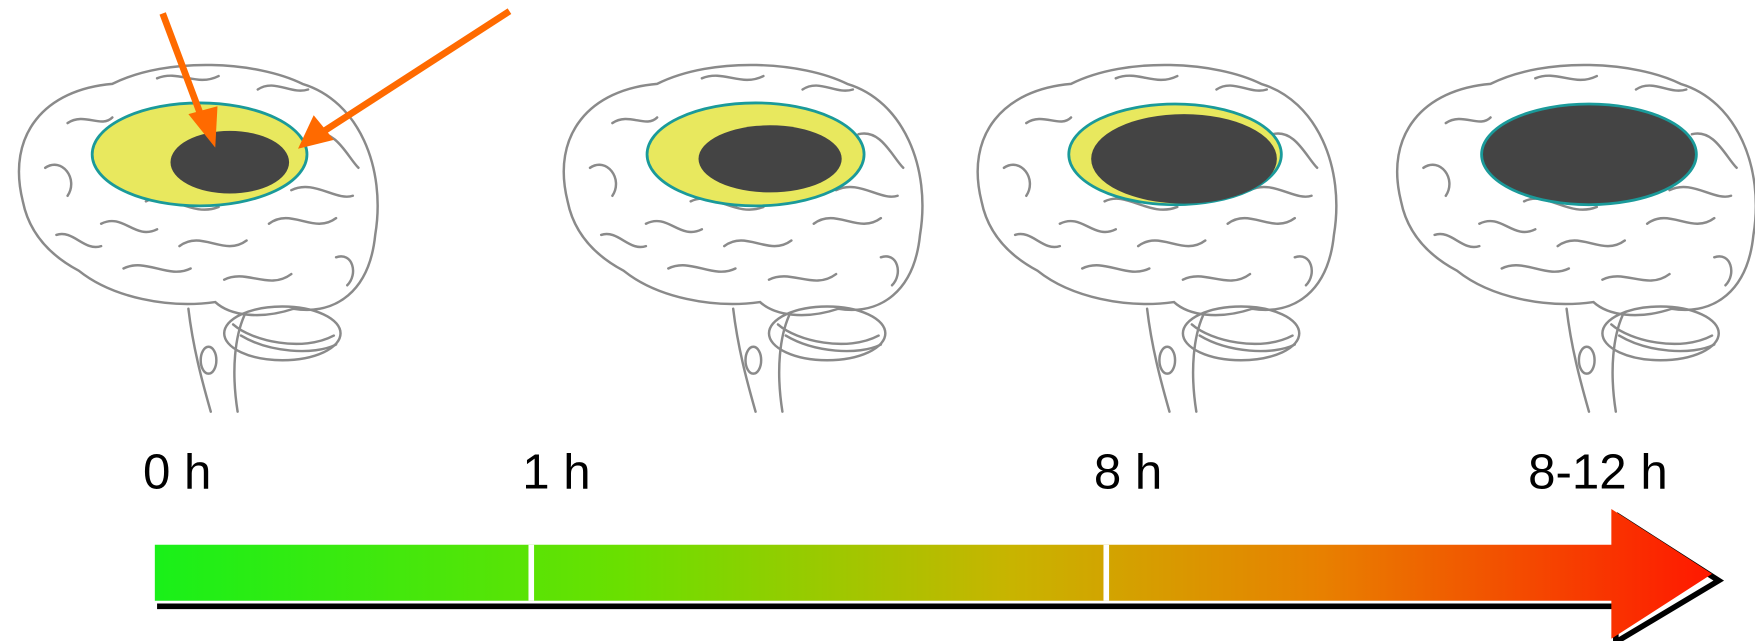 This screenshot has width=1755, height=641. Describe the element at coordinates (198, 238) in the screenshot. I see `brain-0h` at that location.